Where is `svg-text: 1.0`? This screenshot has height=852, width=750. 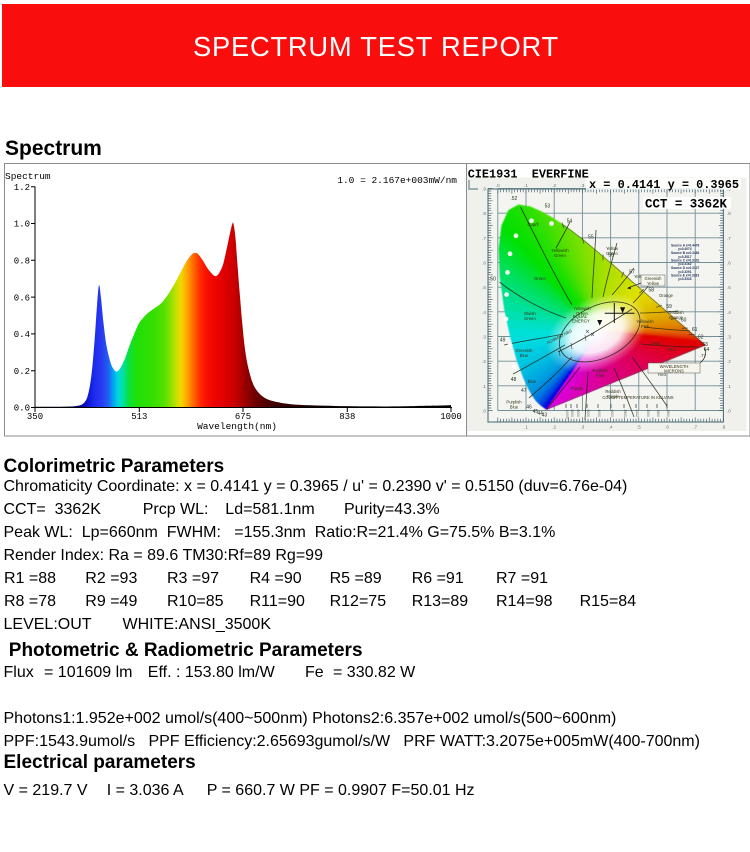 svg-text: 1.0 is located at coordinates (22, 225).